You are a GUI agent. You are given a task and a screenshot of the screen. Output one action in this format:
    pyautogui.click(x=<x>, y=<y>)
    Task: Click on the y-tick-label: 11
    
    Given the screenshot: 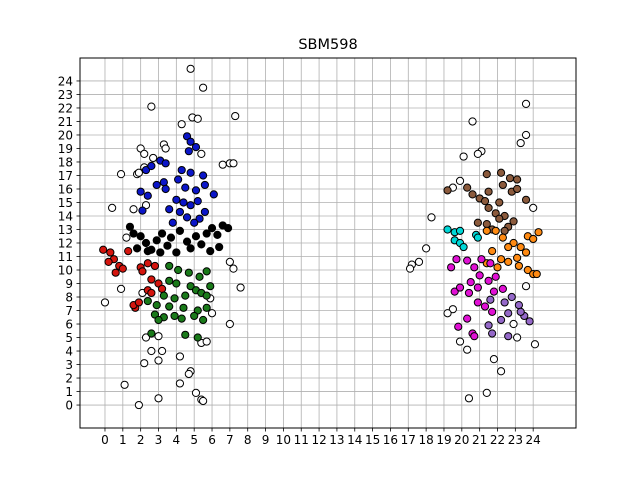 What is the action you would take?
    pyautogui.click(x=65, y=257)
    